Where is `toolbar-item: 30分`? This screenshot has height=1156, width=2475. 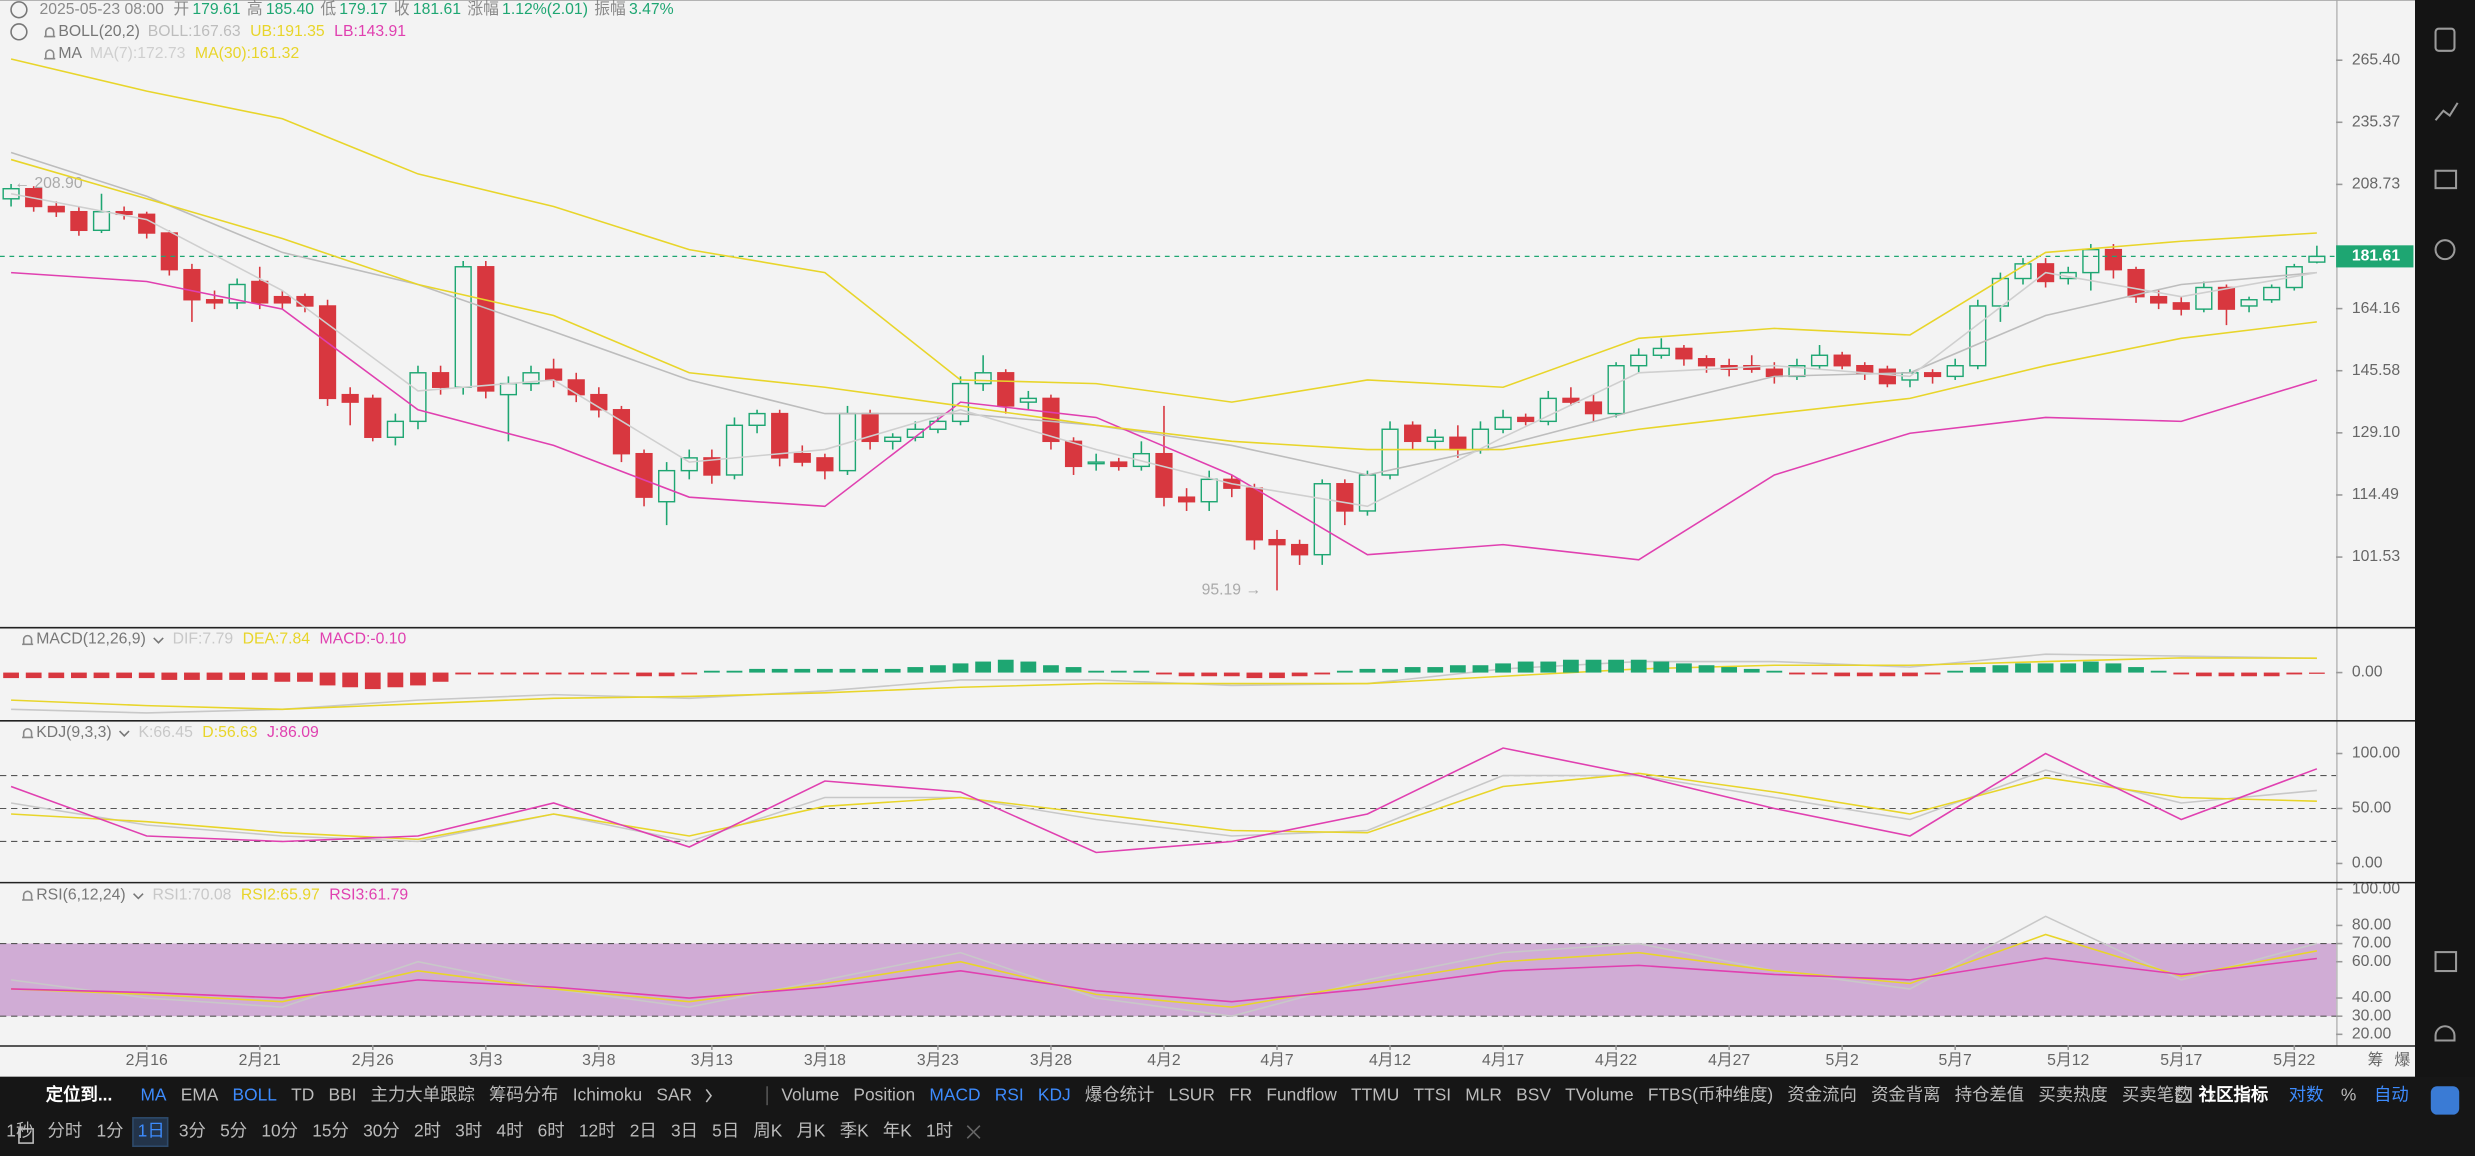 toolbar-item: 30分 is located at coordinates (381, 1131).